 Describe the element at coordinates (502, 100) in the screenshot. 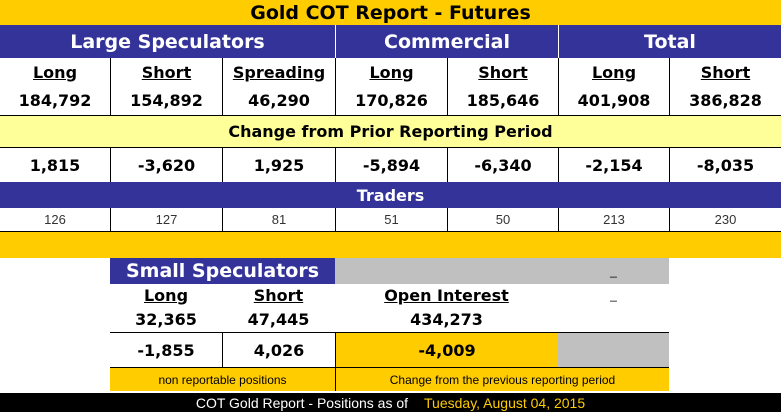

I see `position-commercial-short: 185,646` at that location.